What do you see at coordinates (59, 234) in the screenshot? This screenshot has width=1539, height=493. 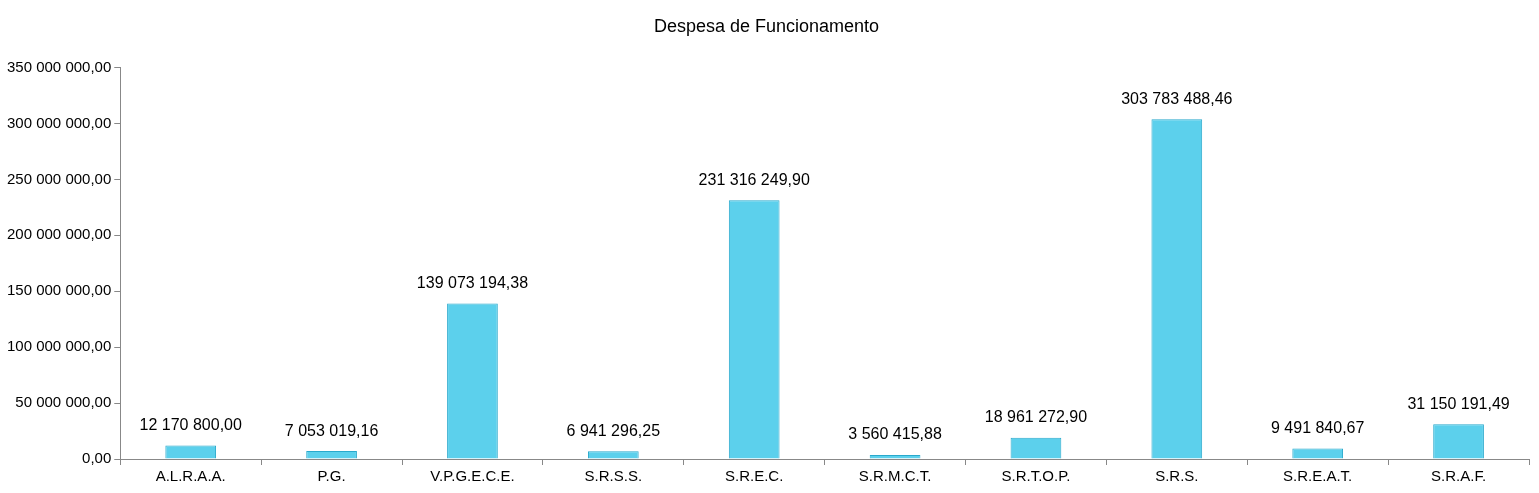 I see `y-tick-label: 200 000 000,00` at bounding box center [59, 234].